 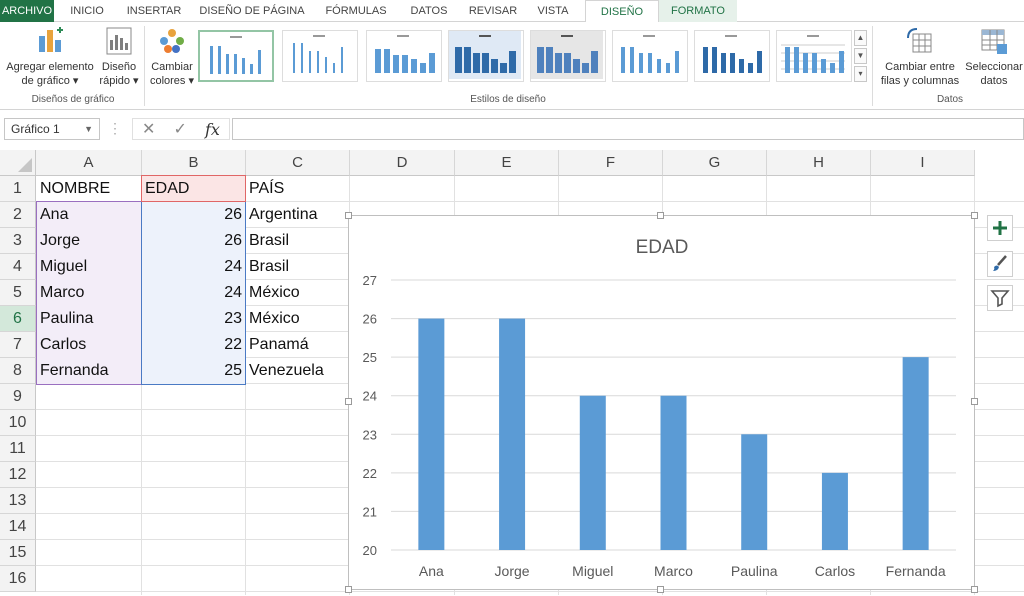 I want to click on row-header-4: 4, so click(x=18, y=267).